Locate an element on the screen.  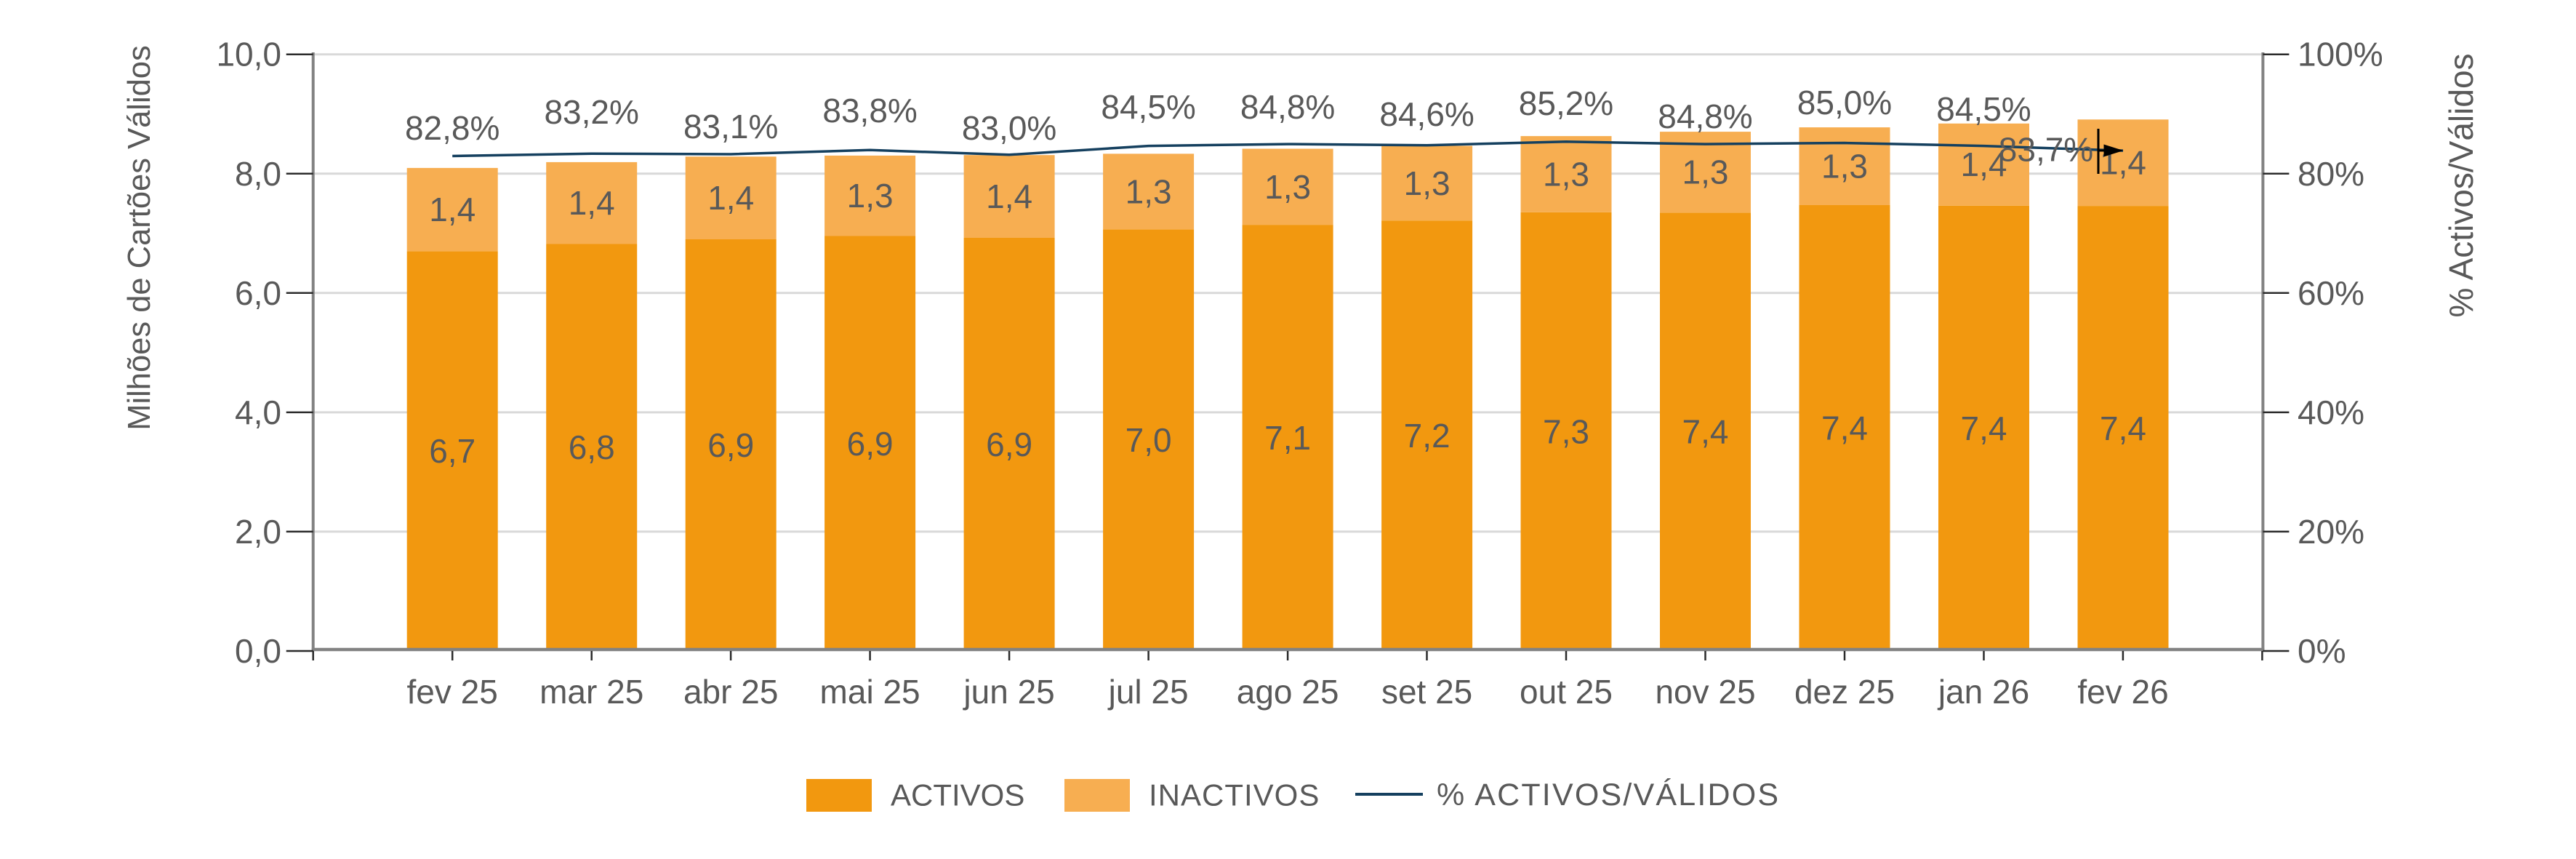
svg-text: 83,7% is located at coordinates (2046, 150).